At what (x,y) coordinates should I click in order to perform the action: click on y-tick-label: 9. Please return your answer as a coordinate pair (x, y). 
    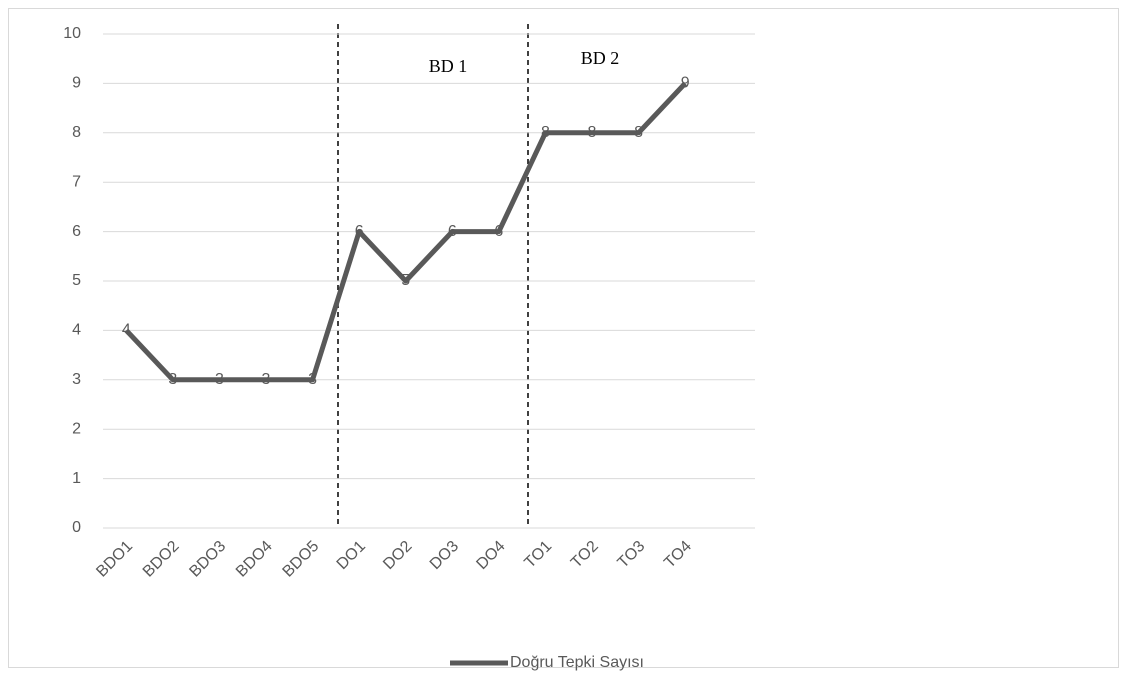
    Looking at the image, I should click on (76, 83).